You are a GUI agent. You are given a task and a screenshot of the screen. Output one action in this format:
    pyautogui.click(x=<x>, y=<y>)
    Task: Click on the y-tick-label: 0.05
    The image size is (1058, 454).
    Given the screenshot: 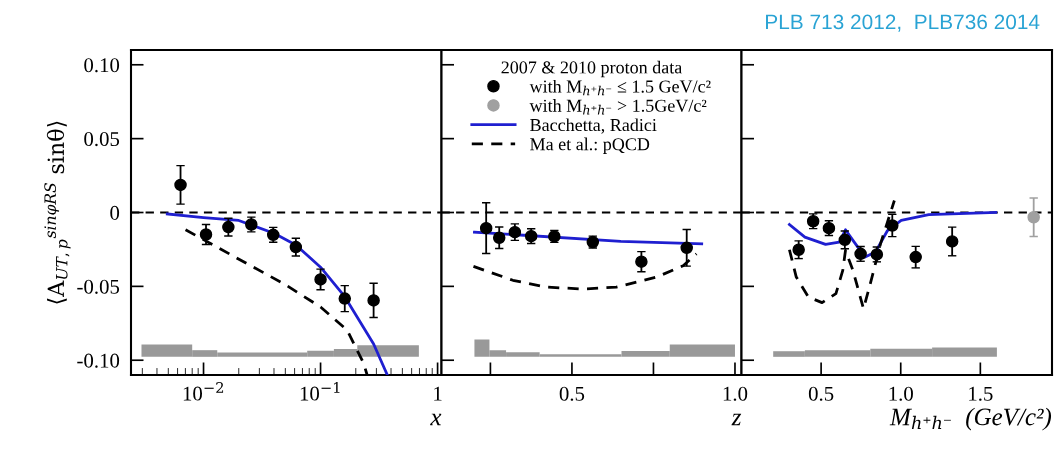 What is the action you would take?
    pyautogui.click(x=102, y=139)
    